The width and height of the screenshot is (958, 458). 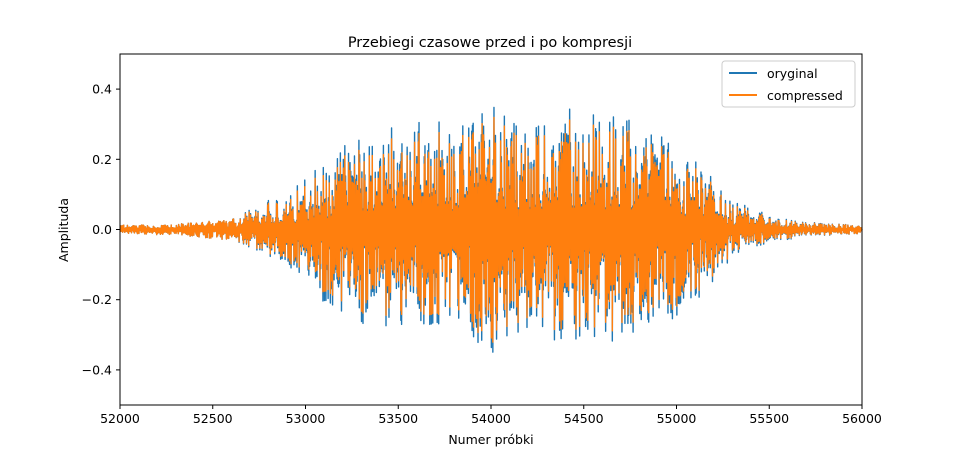 What do you see at coordinates (769, 418) in the screenshot?
I see `x-tick-label: 55500` at bounding box center [769, 418].